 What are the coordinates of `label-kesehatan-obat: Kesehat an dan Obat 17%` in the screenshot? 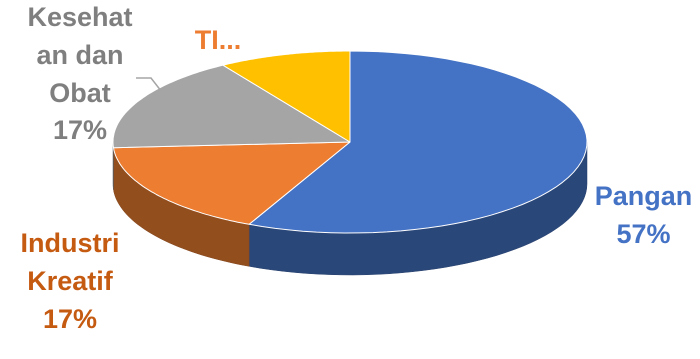 It's located at (80, 75).